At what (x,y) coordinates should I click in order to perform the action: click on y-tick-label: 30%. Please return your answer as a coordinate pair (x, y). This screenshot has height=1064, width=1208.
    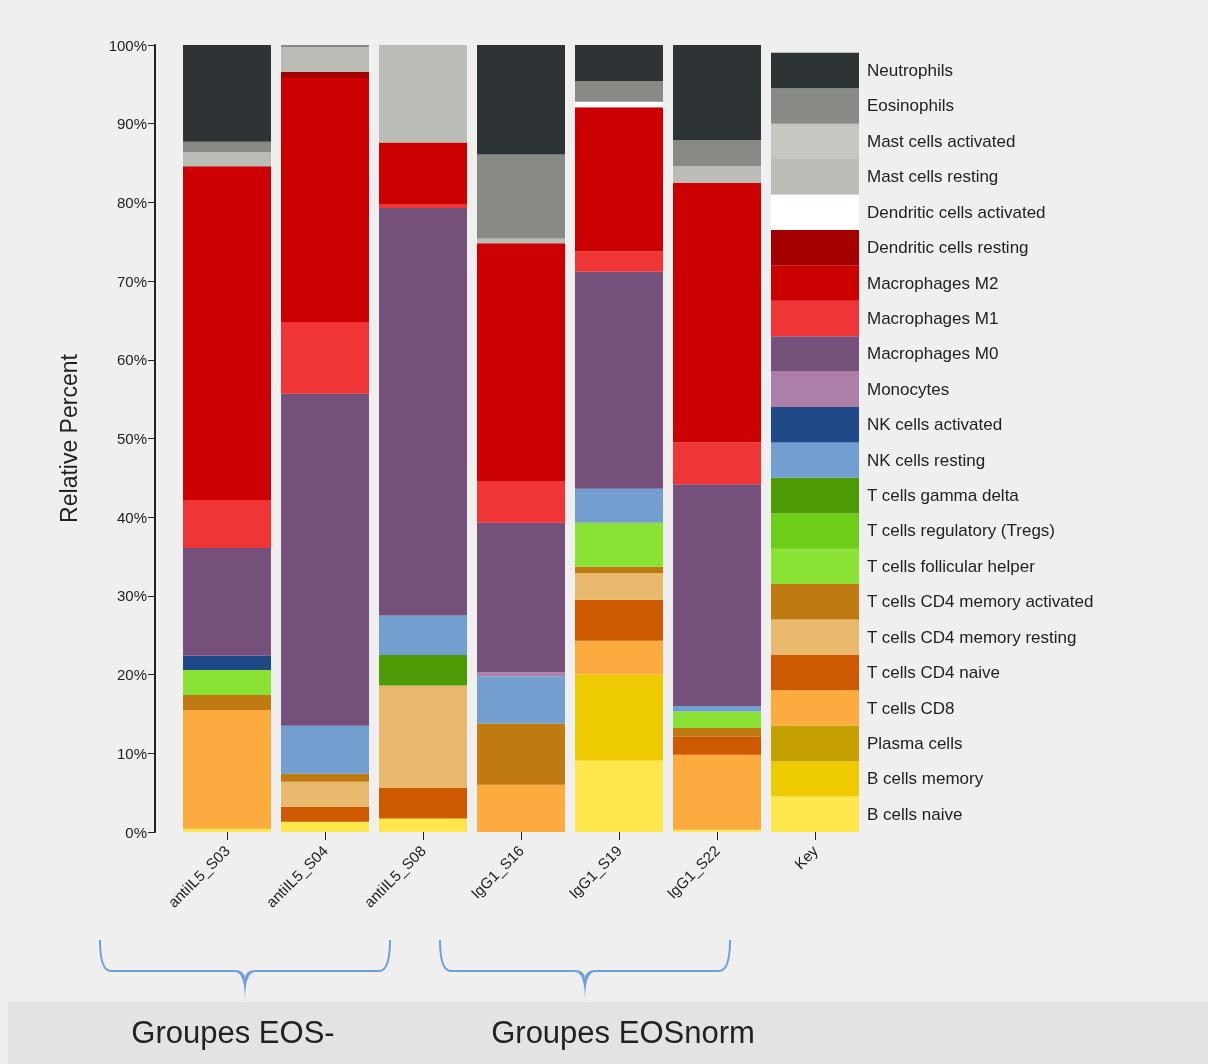
    Looking at the image, I should click on (131, 596).